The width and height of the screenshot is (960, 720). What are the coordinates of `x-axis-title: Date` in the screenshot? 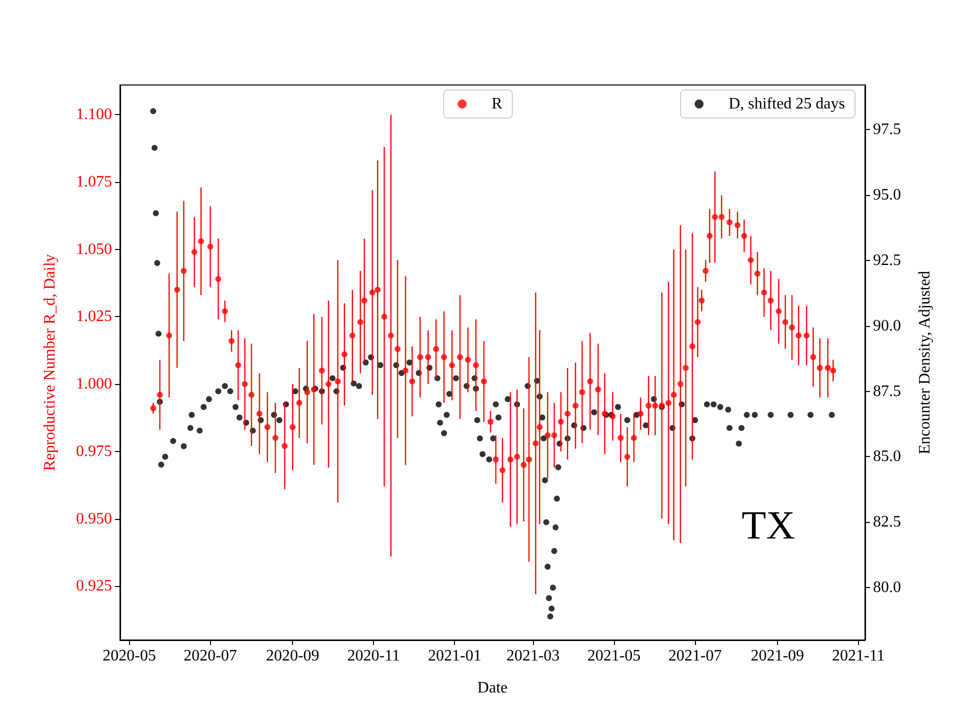 It's located at (492, 688).